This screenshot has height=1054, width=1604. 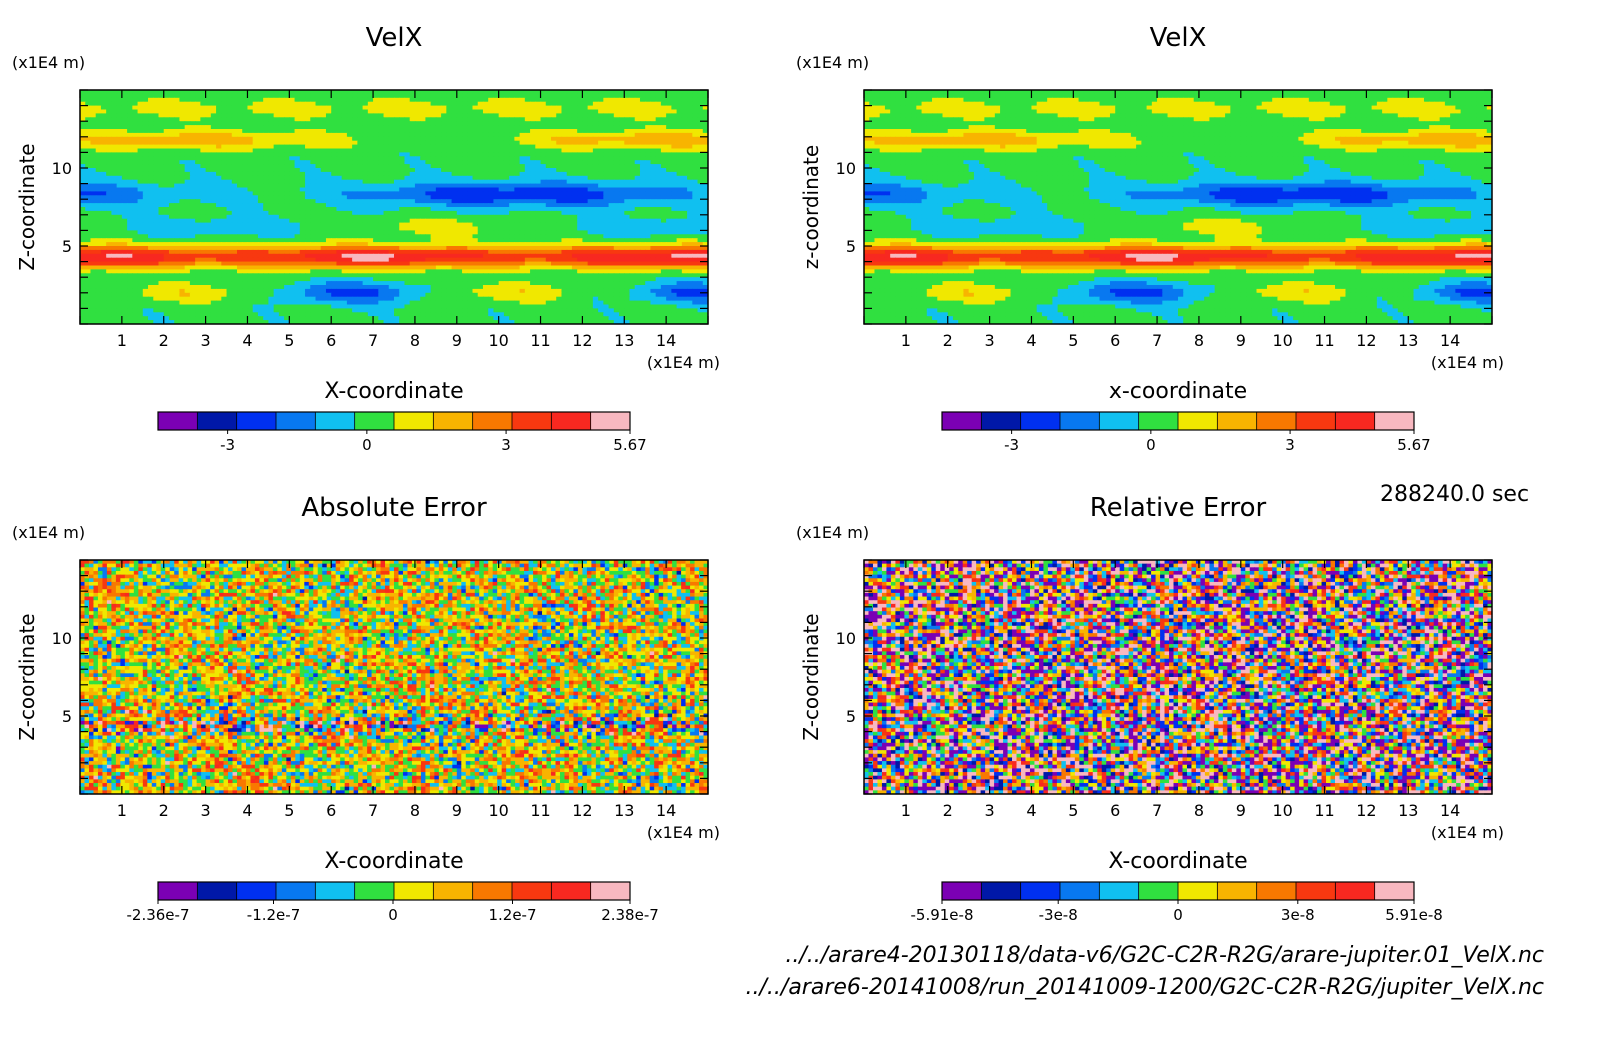 What do you see at coordinates (506, 445) in the screenshot?
I see `colorbar-tick-label: 3` at bounding box center [506, 445].